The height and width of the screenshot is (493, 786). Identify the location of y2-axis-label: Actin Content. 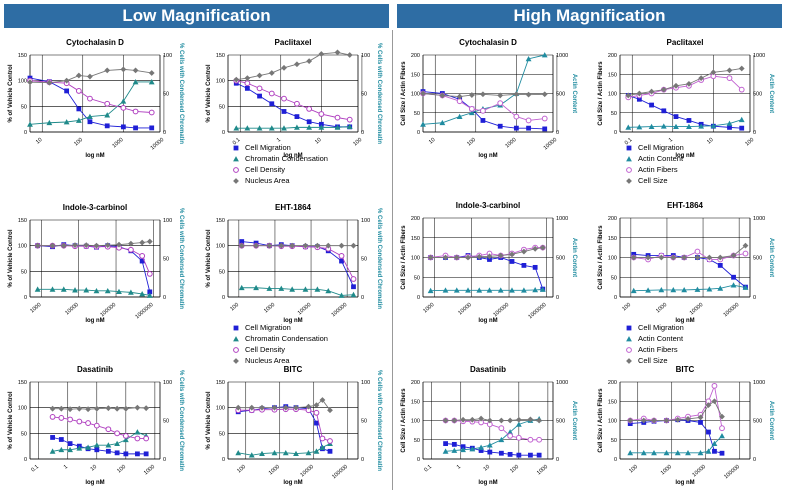
(771, 257).